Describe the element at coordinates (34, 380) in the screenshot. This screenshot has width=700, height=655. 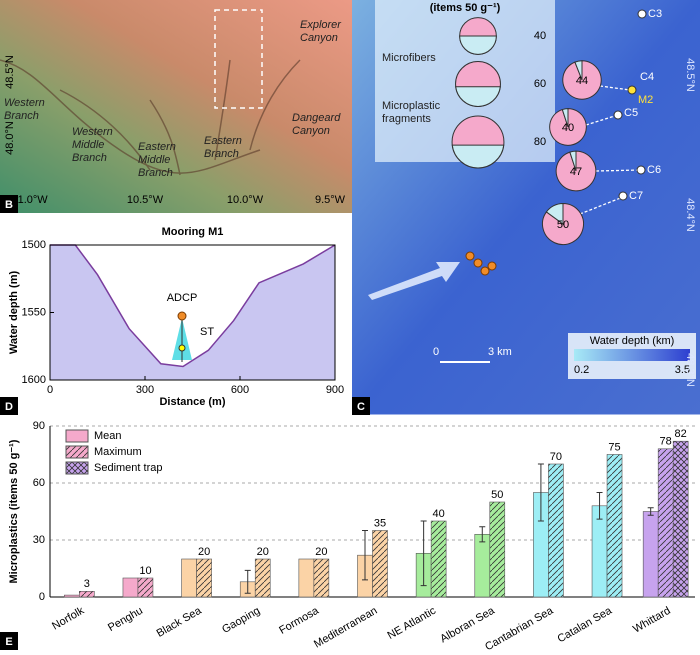
I see `y-tick-label: 1600` at that location.